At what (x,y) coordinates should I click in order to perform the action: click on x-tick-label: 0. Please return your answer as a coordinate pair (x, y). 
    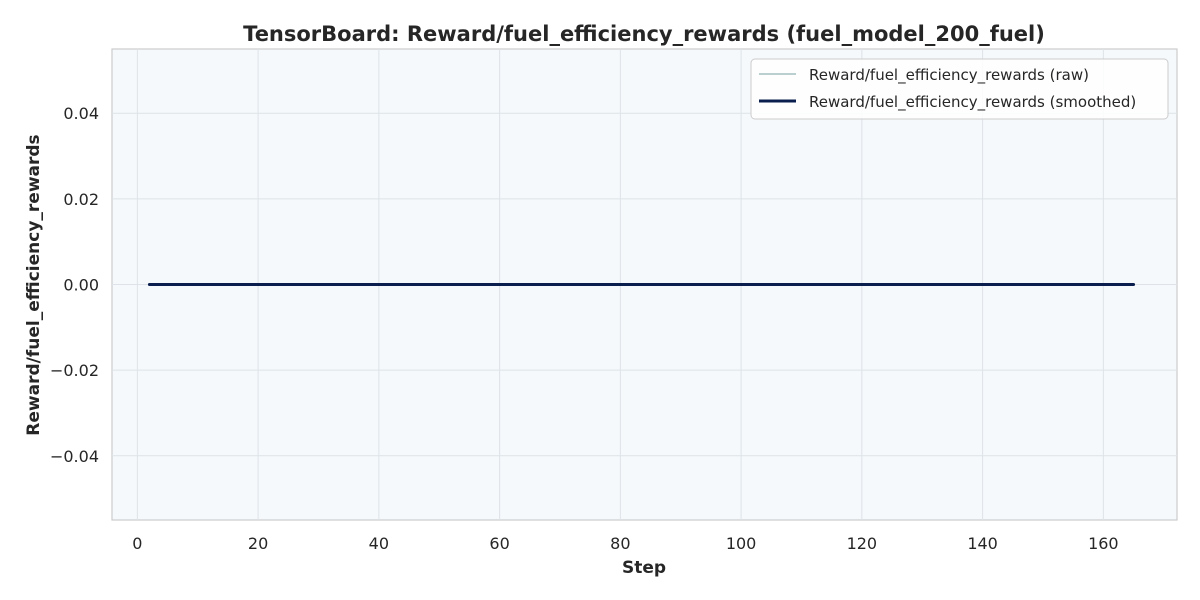
    Looking at the image, I should click on (137, 543).